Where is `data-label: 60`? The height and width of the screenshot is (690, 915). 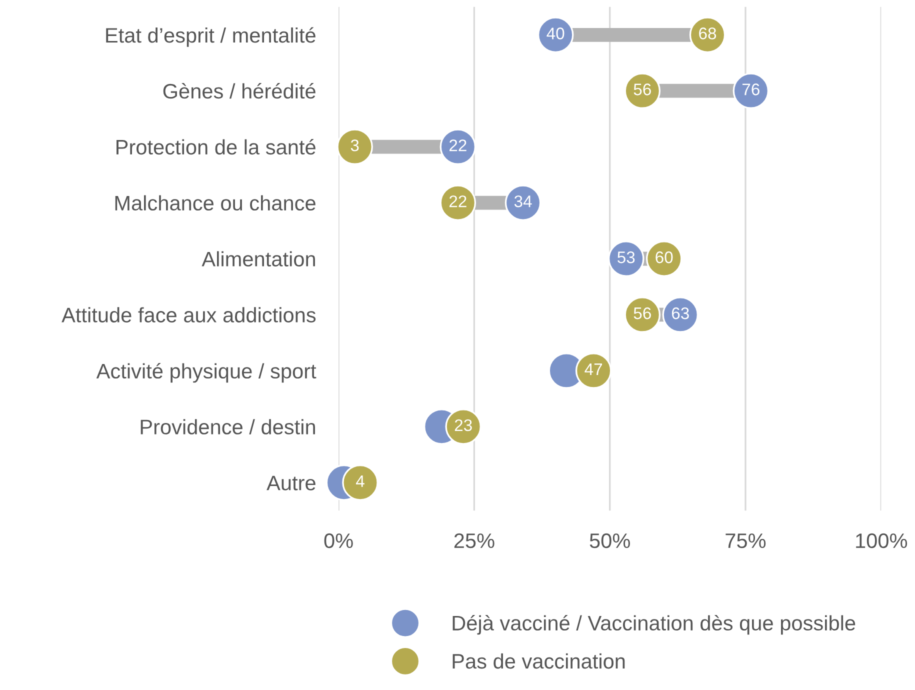
data-label: 60 is located at coordinates (664, 257).